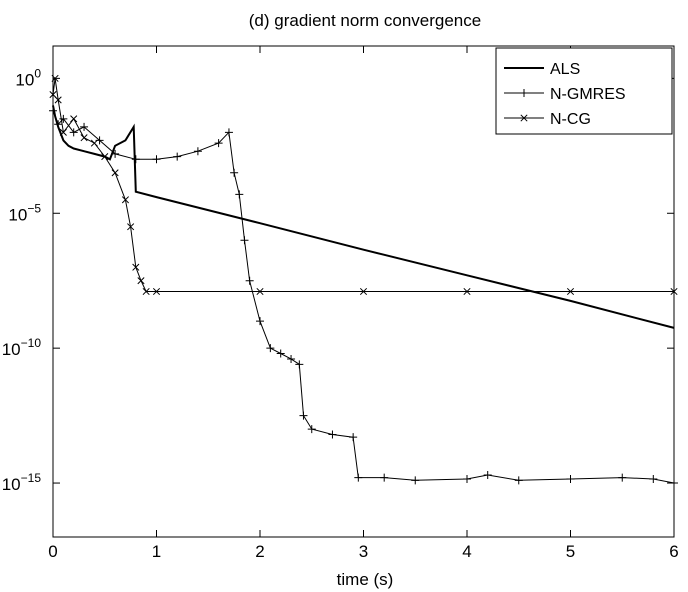 The image size is (688, 592). I want to click on x-tick-label: 6, so click(673, 551).